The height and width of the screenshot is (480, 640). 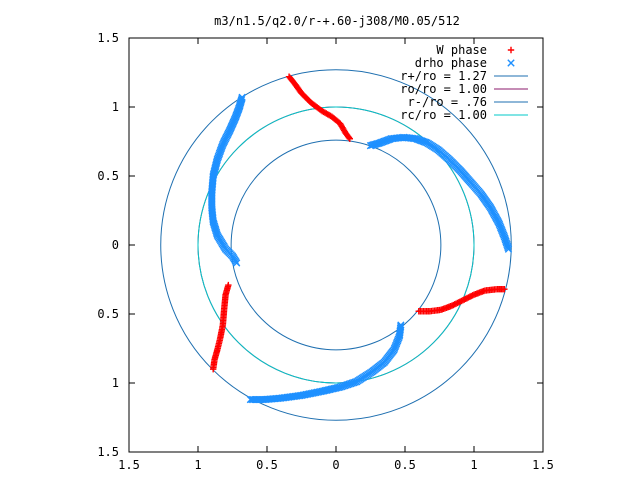 What do you see at coordinates (461, 50) in the screenshot?
I see `legend-label: W phase` at bounding box center [461, 50].